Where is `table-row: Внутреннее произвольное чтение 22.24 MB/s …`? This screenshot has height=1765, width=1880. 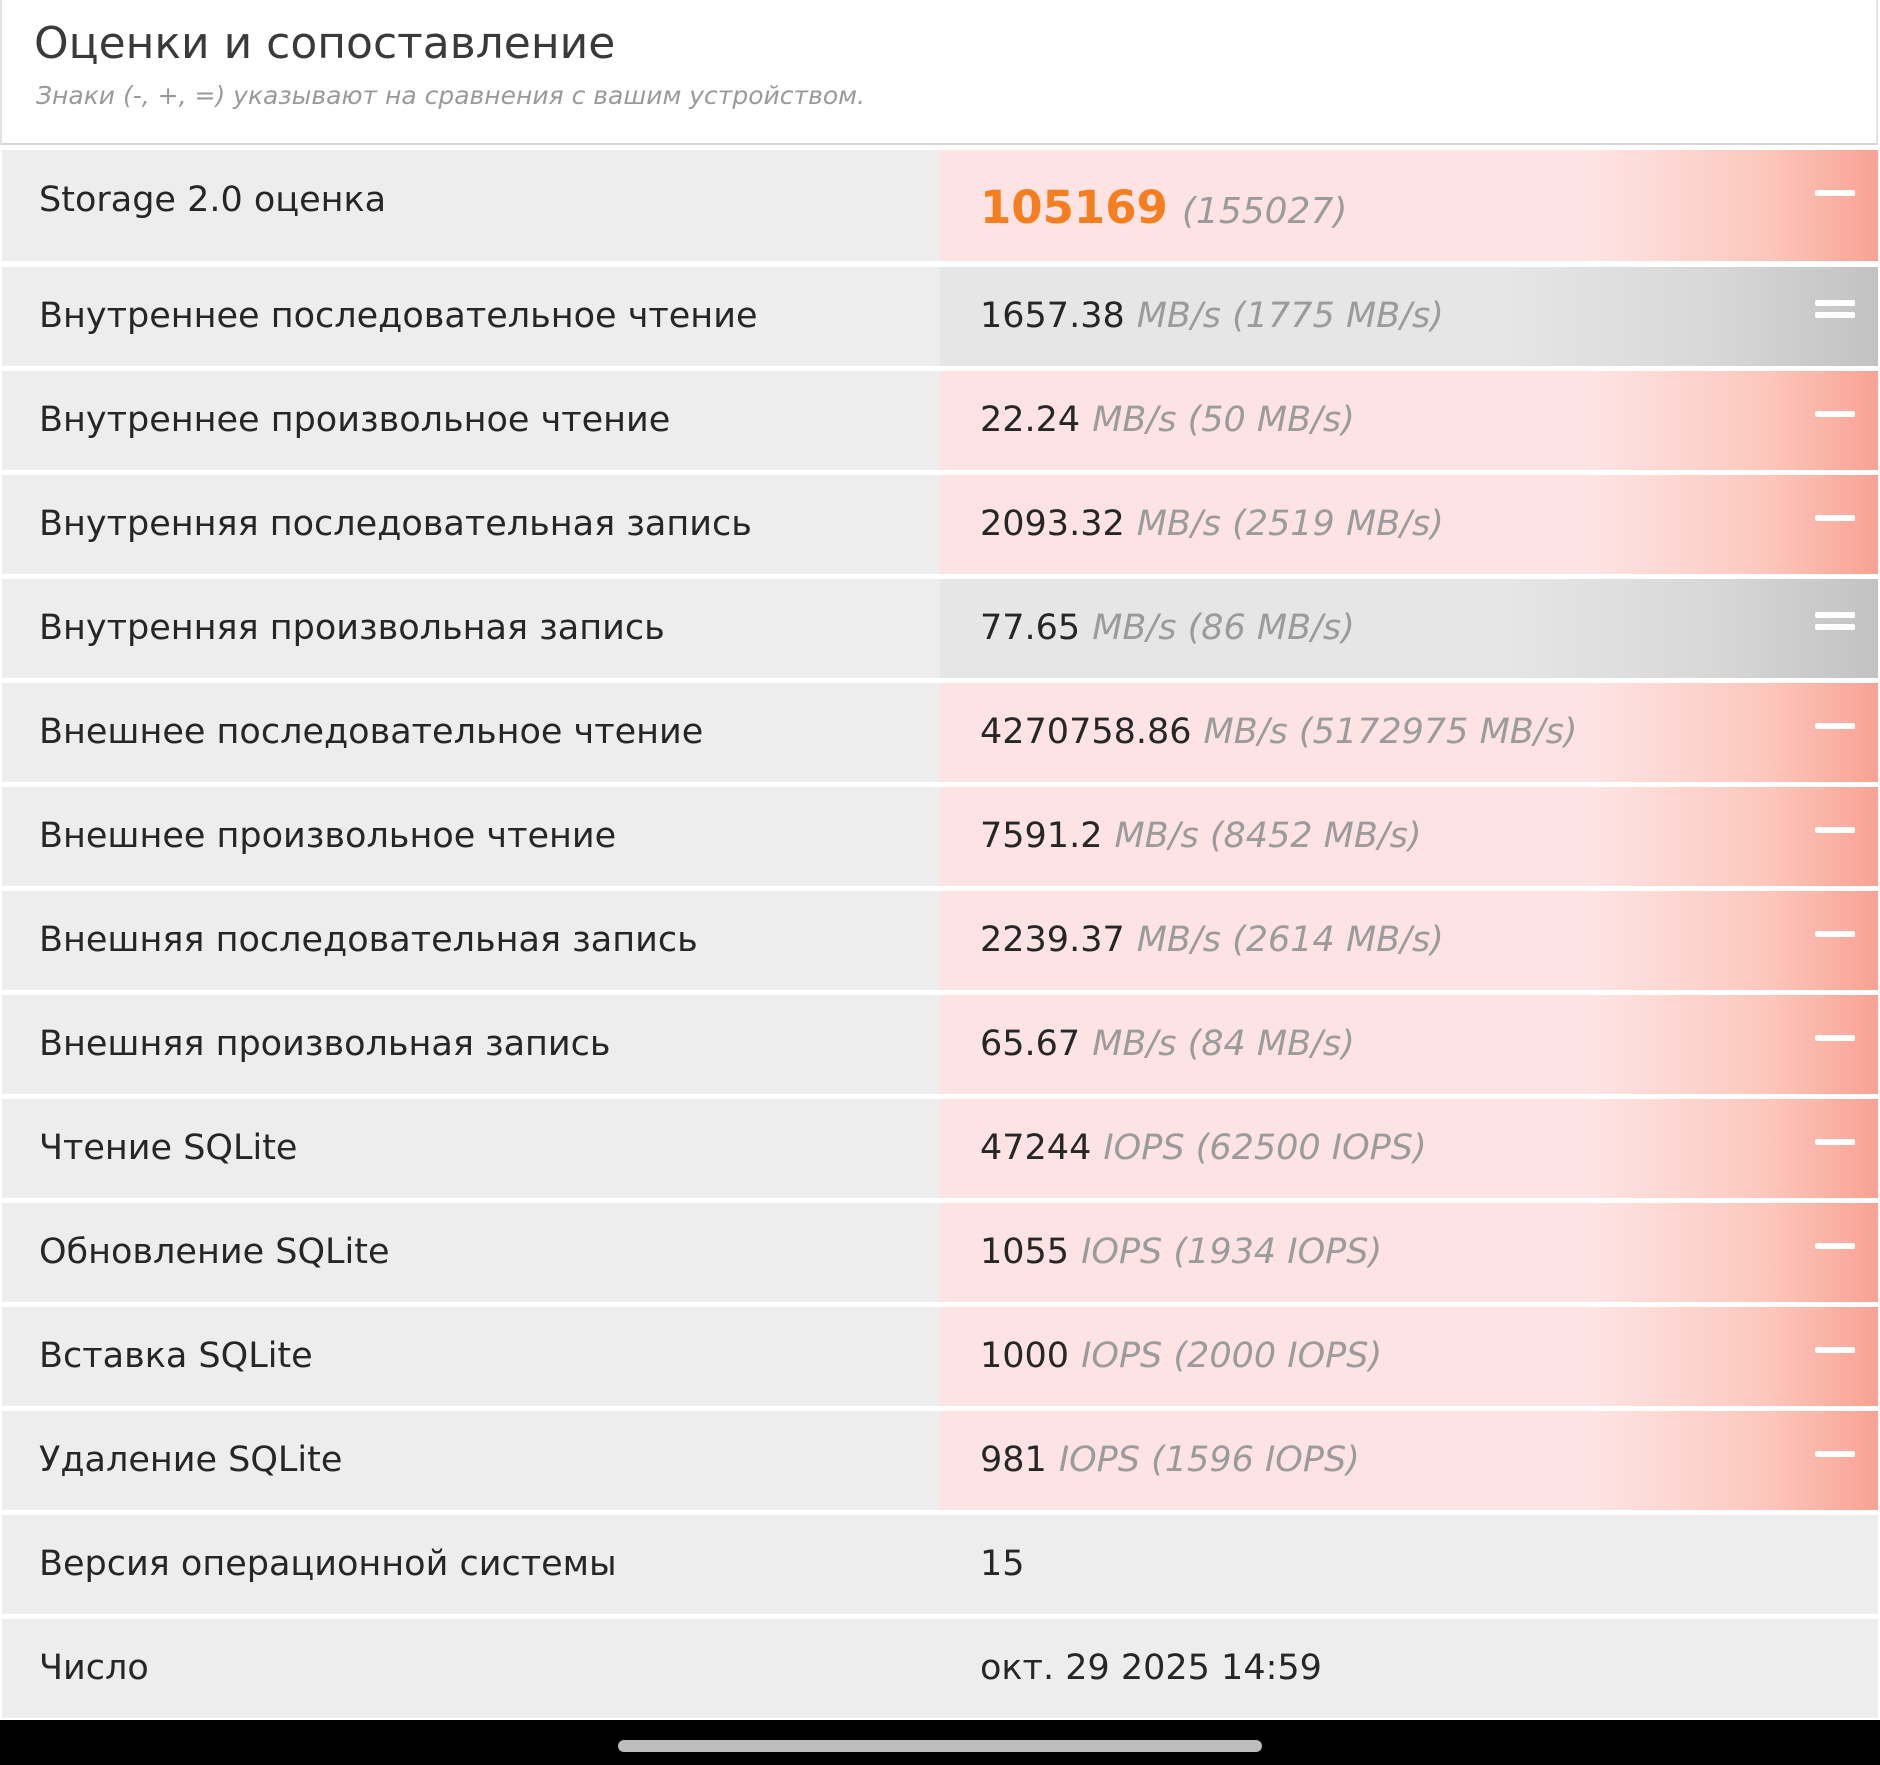
table-row: Внутреннее произвольное чтение 22.24 MB/s … is located at coordinates (940, 420).